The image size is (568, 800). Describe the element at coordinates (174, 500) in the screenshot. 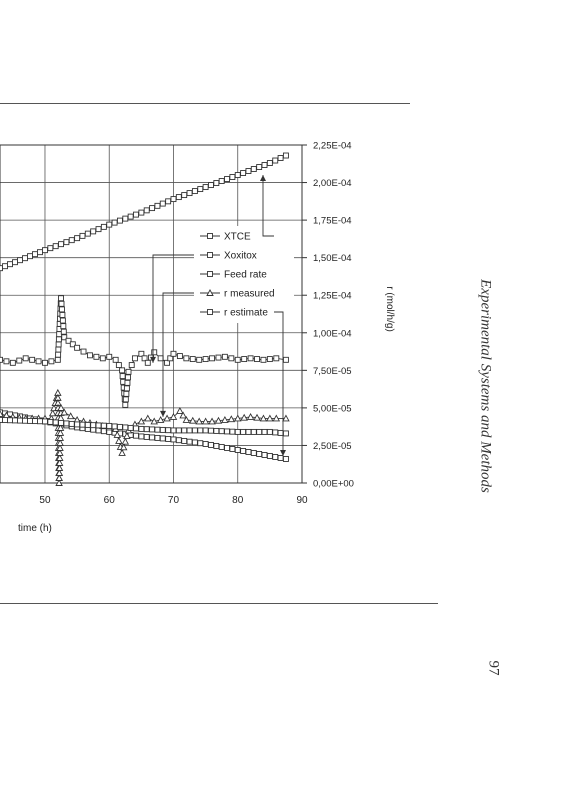

I see `x-tick-label: 70` at that location.